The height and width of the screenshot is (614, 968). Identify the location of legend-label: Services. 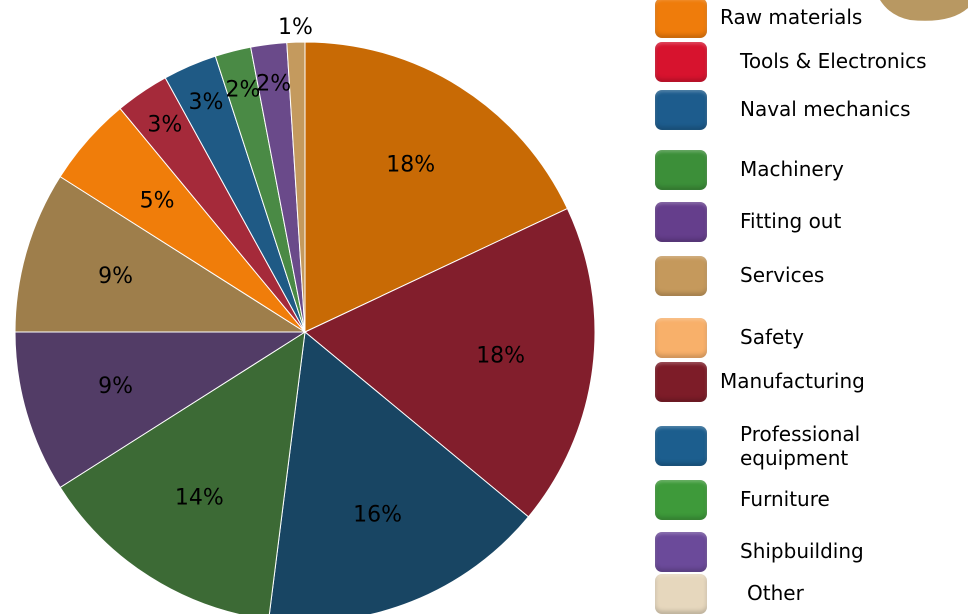
(782, 275).